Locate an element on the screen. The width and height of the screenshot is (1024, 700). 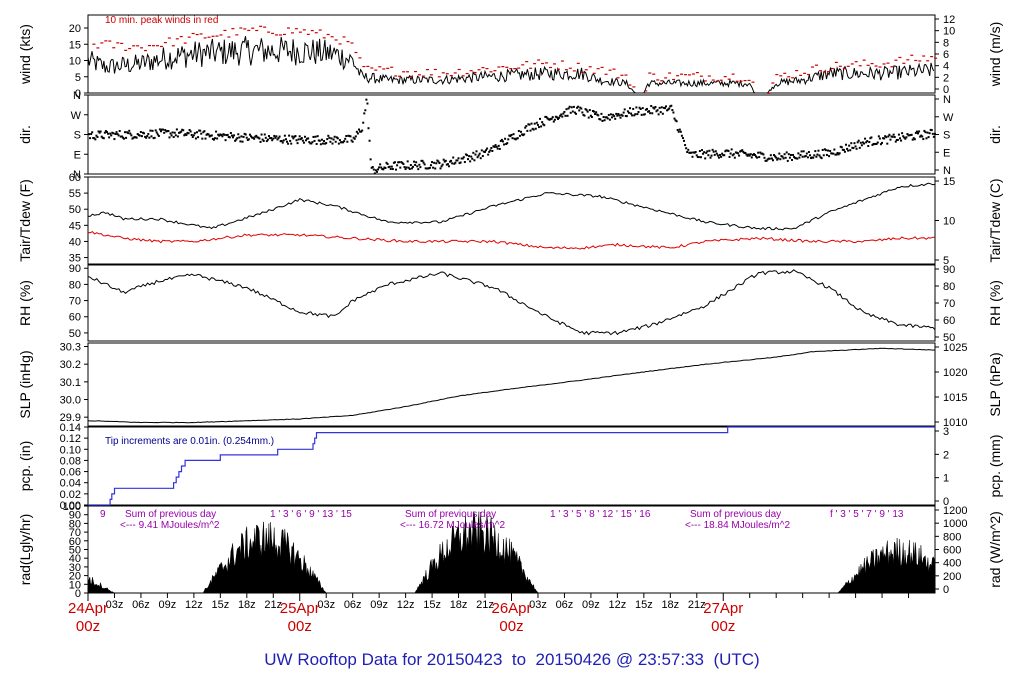
time-tick-label: 06z is located at coordinates (353, 605).